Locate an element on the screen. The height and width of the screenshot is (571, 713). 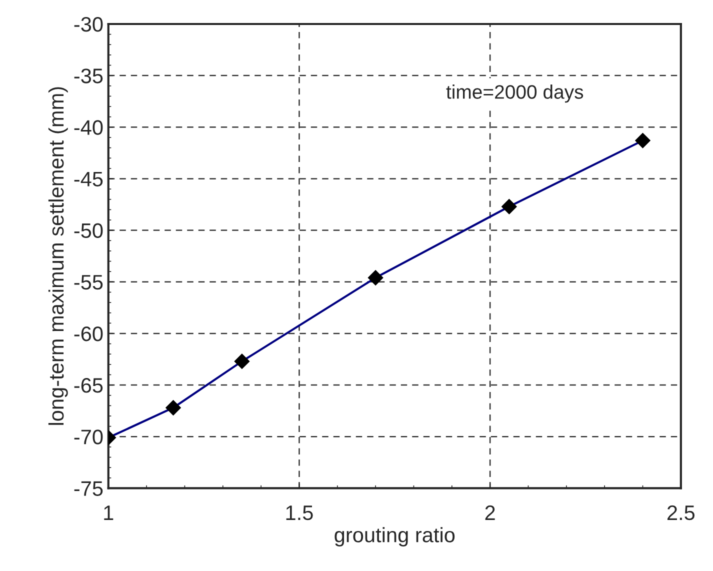
x-tick-label: 2 is located at coordinates (490, 512).